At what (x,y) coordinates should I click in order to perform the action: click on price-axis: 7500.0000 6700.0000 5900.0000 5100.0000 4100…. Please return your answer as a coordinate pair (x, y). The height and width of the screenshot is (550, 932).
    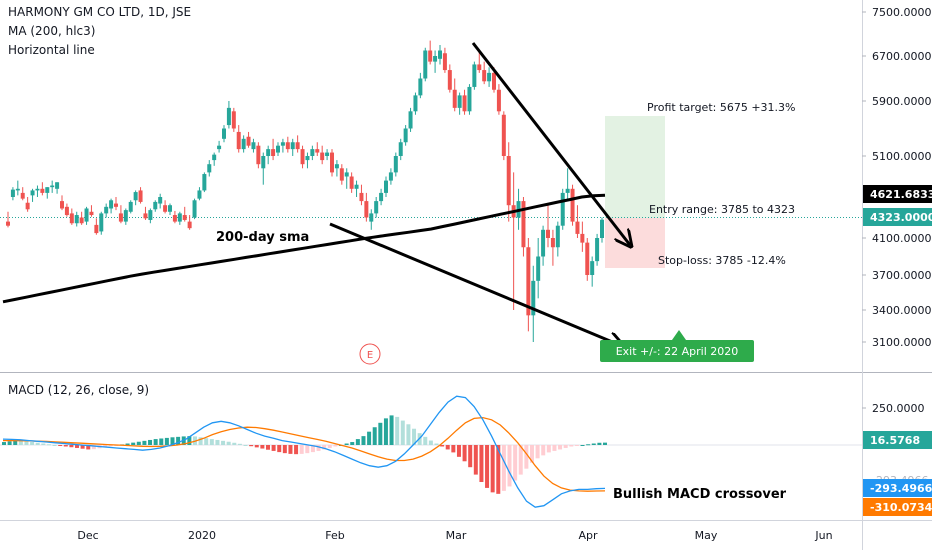
    Looking at the image, I should click on (897, 261).